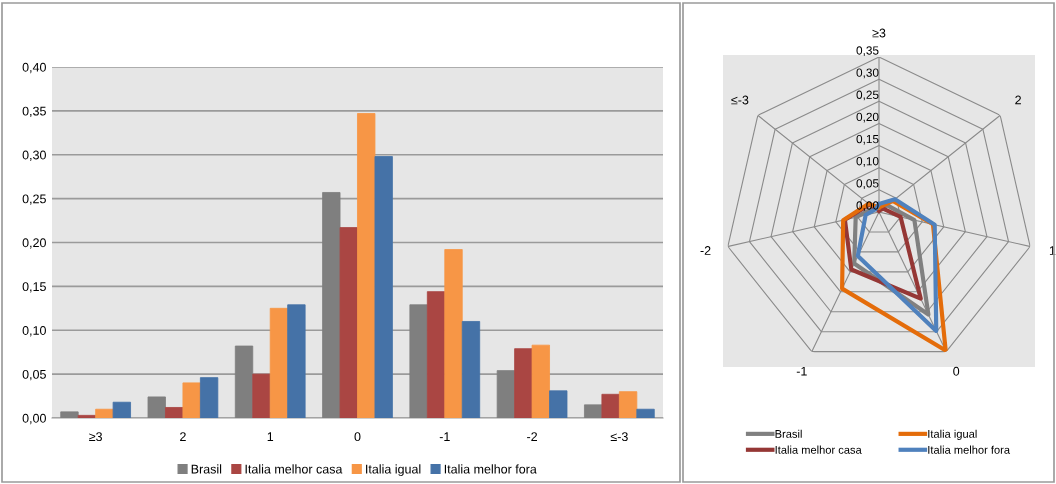  I want to click on x-tick-label: -1, so click(444, 436).